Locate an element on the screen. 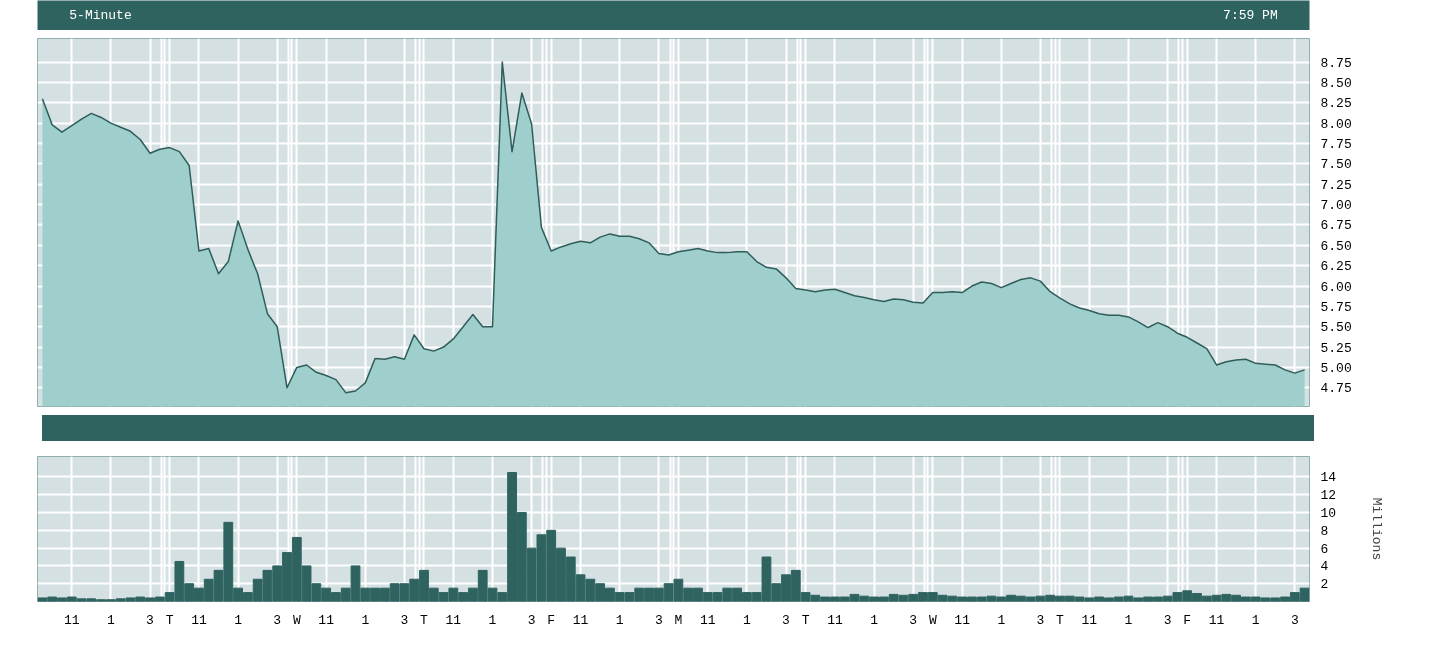 This screenshot has width=1439, height=646. y-tick-label: 12 is located at coordinates (1328, 496).